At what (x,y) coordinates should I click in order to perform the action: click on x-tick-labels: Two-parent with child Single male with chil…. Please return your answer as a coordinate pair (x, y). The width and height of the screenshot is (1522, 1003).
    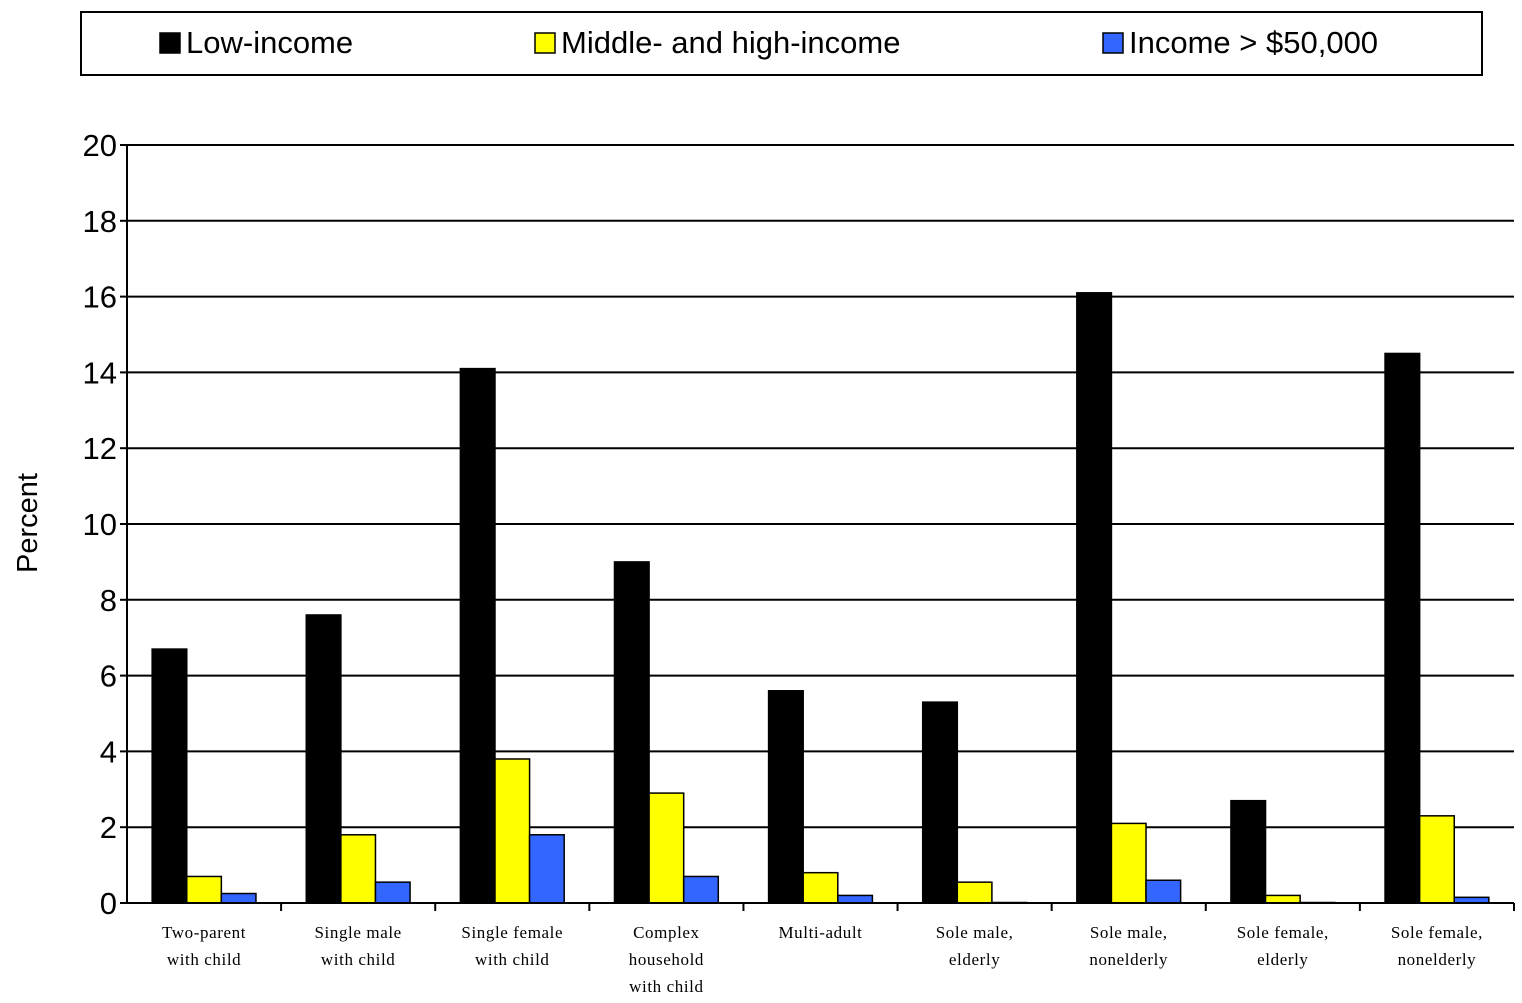
    Looking at the image, I should click on (822, 959).